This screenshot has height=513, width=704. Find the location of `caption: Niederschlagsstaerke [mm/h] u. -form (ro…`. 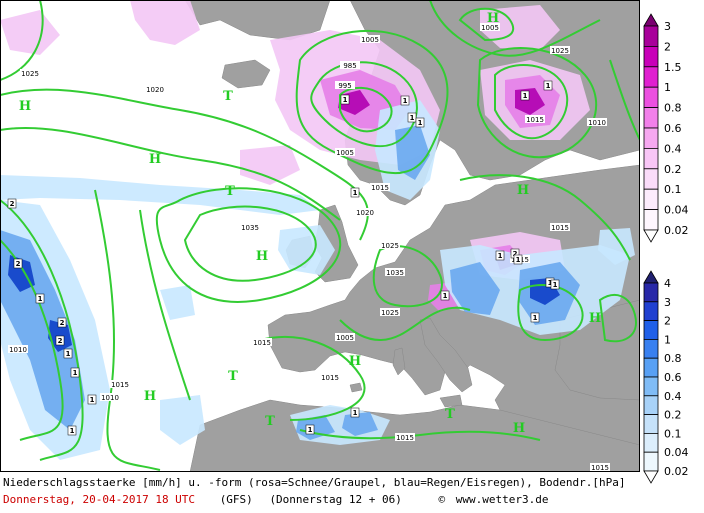

caption: Niederschlagsstaerke [mm/h] u. -form (ro… is located at coordinates (321, 493).